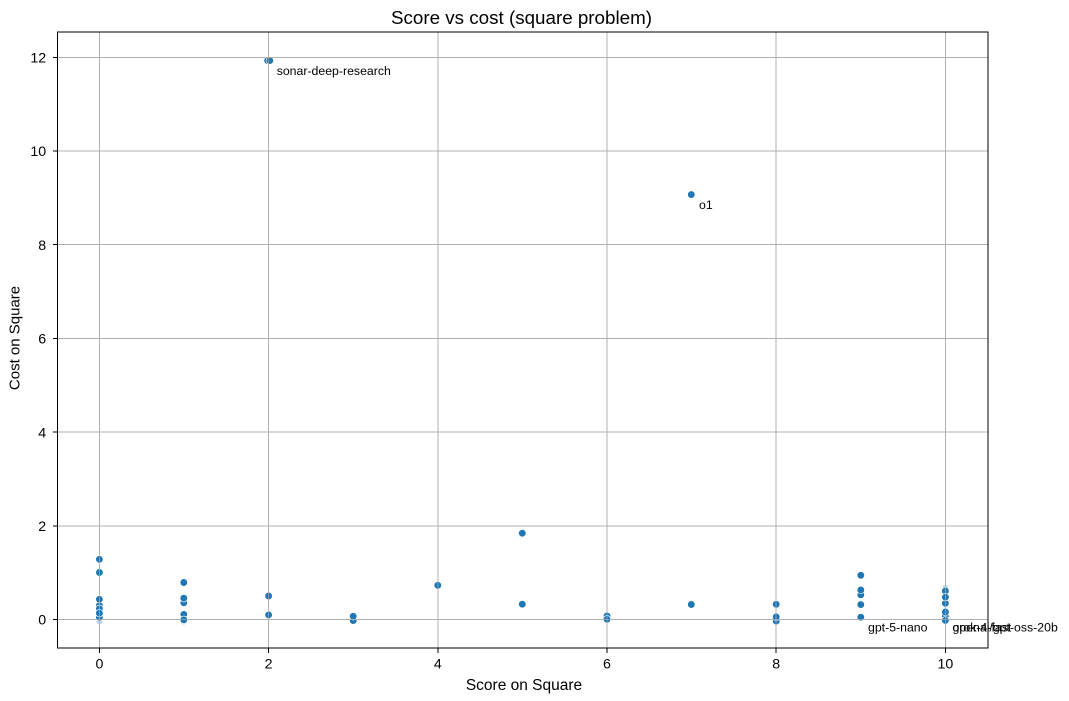 This screenshot has width=1069, height=701. What do you see at coordinates (706, 205) in the screenshot?
I see `svg-text: o1` at bounding box center [706, 205].